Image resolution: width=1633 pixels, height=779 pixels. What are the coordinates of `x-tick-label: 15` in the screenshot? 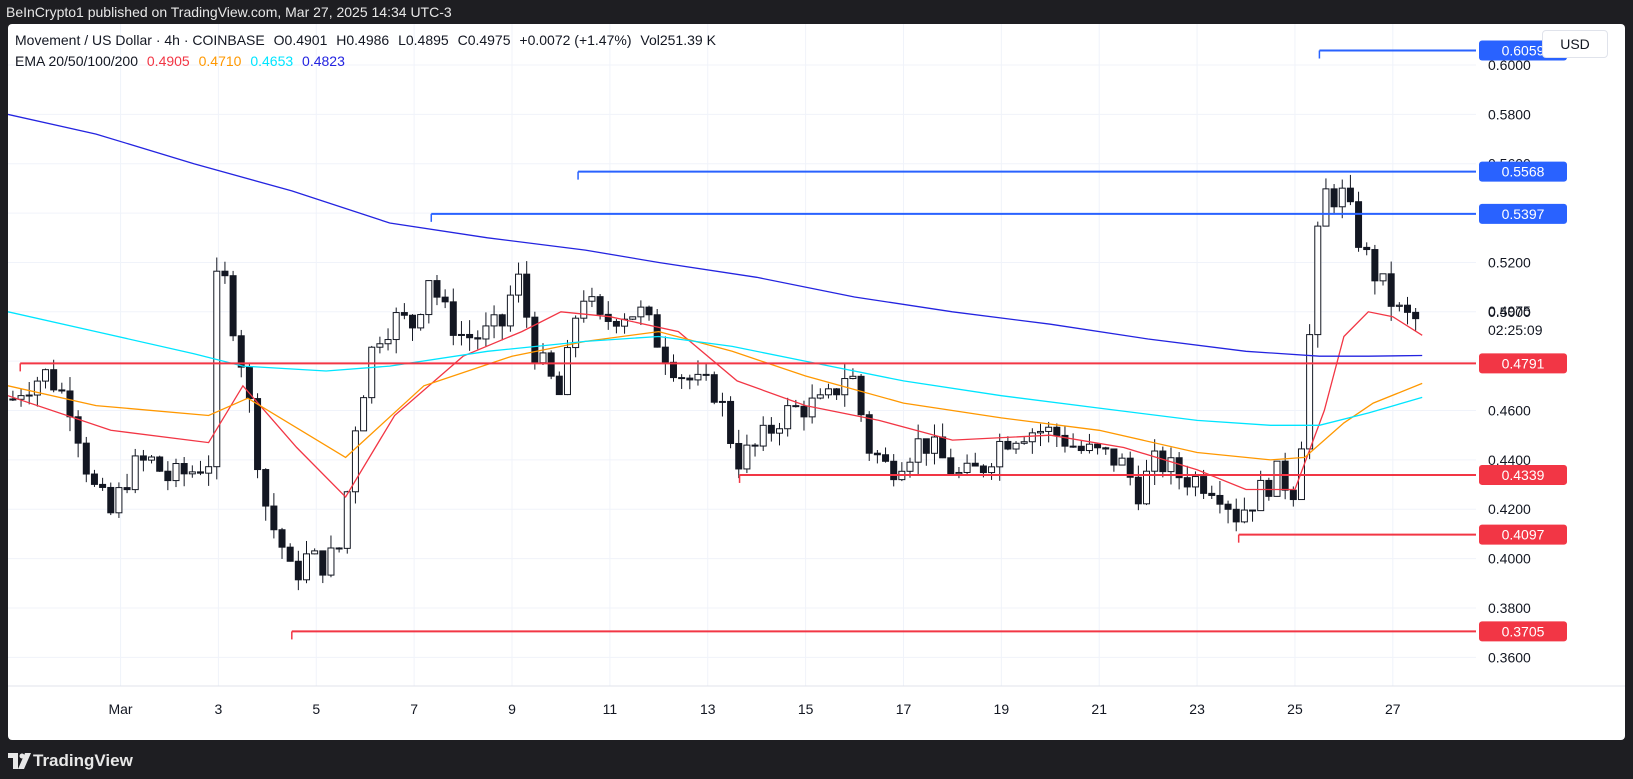 It's located at (806, 709).